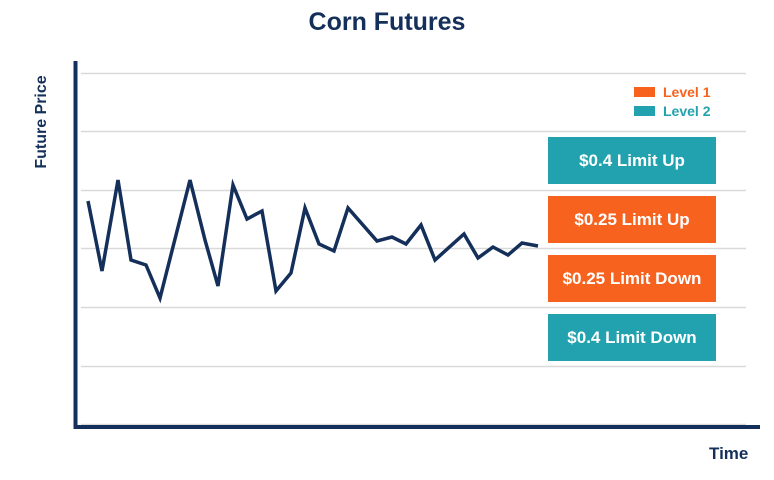 The width and height of the screenshot is (774, 480). Describe the element at coordinates (729, 453) in the screenshot. I see `x-axis-label: Time` at that location.